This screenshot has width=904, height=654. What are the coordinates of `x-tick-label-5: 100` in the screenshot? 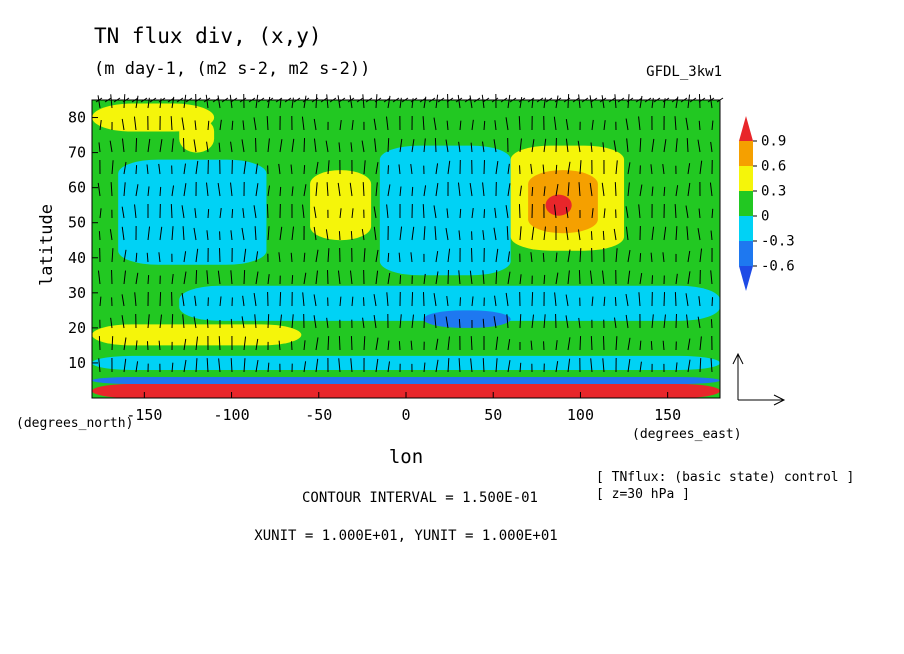 It's located at (580, 415).